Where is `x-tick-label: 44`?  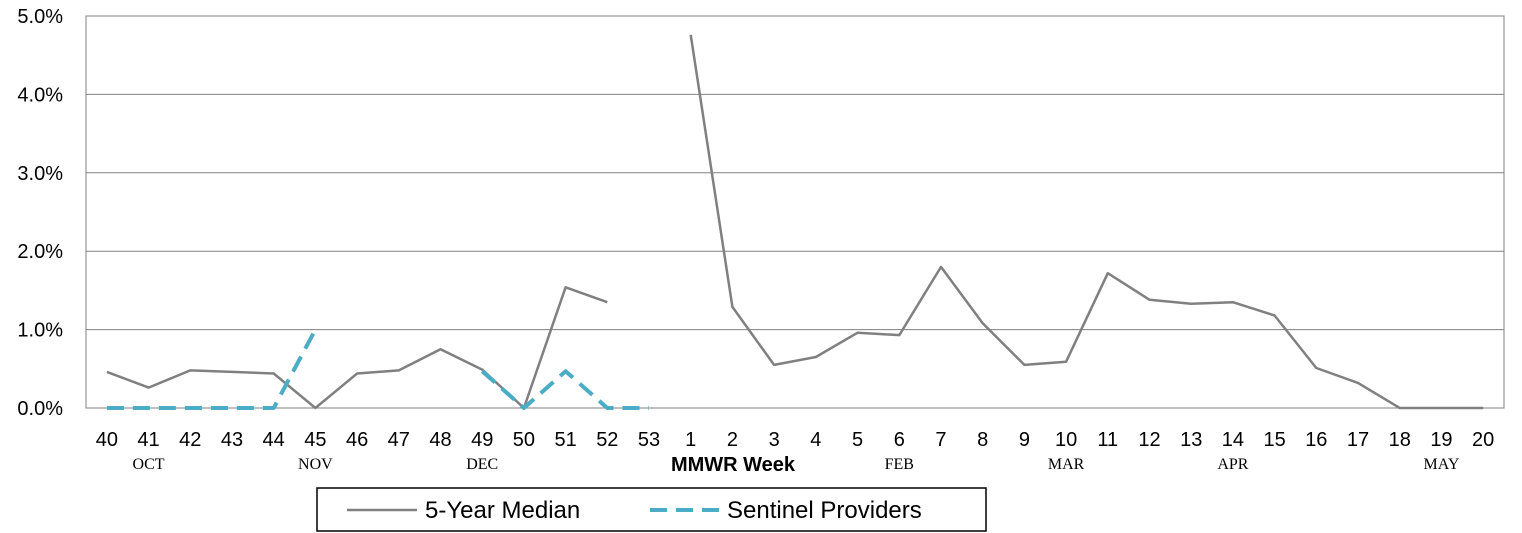
x-tick-label: 44 is located at coordinates (274, 440).